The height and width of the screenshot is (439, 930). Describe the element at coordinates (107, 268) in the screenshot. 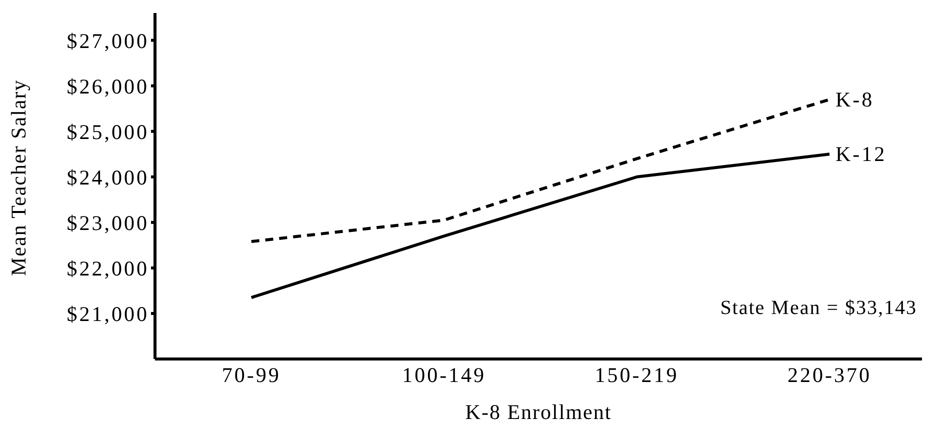

I see `y-tick-label: $22,000` at that location.